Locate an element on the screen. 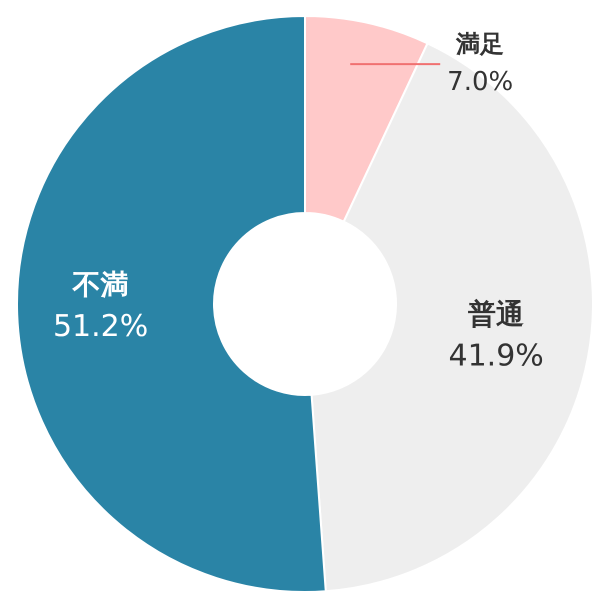 This screenshot has height=600, width=600. data-label: 41.9% is located at coordinates (496, 356).